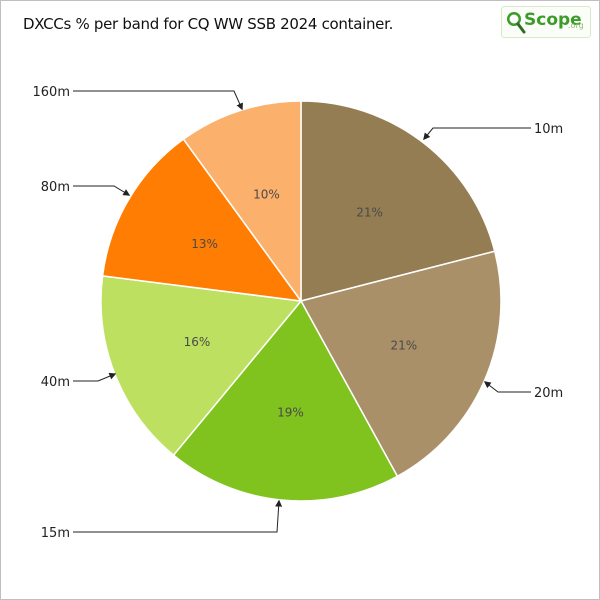 Image resolution: width=600 pixels, height=600 pixels. What do you see at coordinates (548, 393) in the screenshot?
I see `slice-label-20m: 20m` at bounding box center [548, 393].